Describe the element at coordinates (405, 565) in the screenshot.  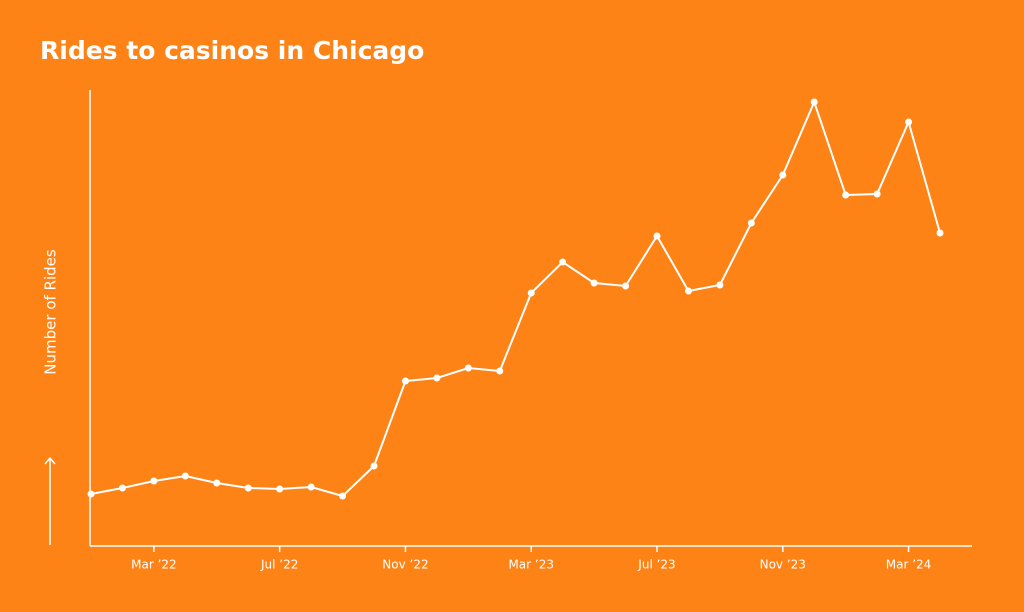
I see `x-tick-label: Nov ’22` at that location.